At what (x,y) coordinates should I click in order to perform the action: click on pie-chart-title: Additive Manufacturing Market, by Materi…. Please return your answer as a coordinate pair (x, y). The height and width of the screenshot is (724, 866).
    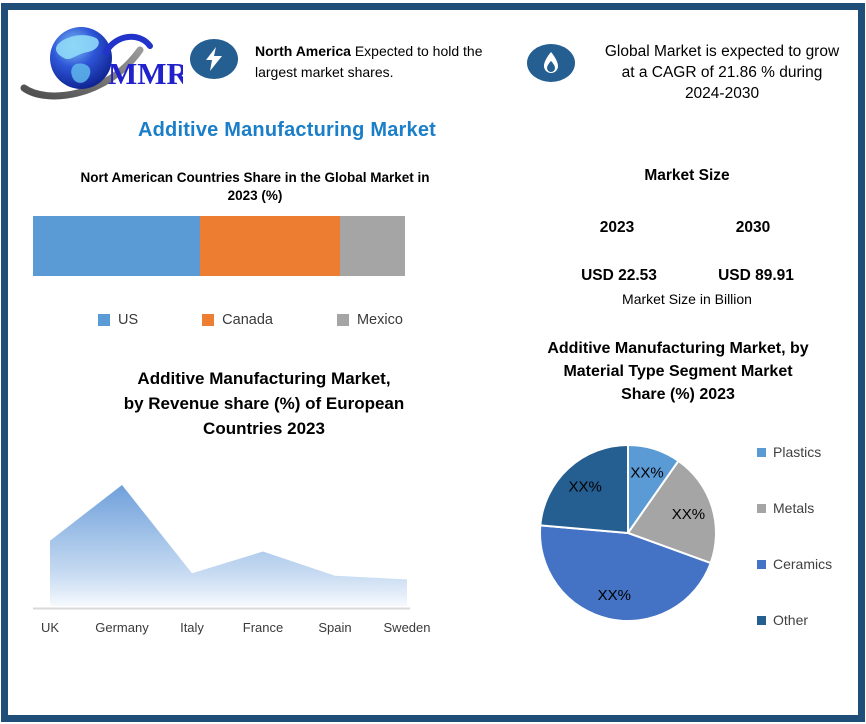
    Looking at the image, I should click on (672, 371).